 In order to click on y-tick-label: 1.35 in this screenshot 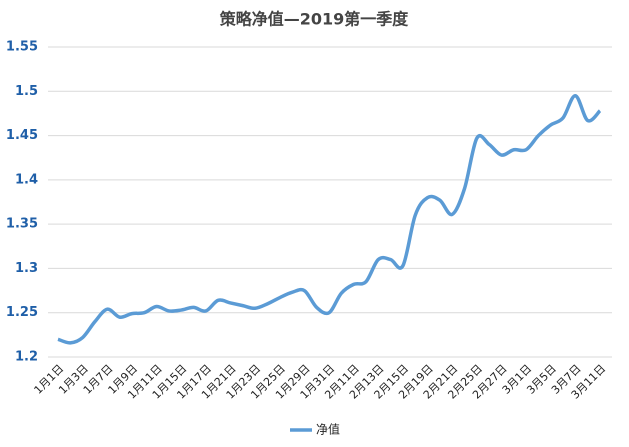, I will do `click(22, 224)`.